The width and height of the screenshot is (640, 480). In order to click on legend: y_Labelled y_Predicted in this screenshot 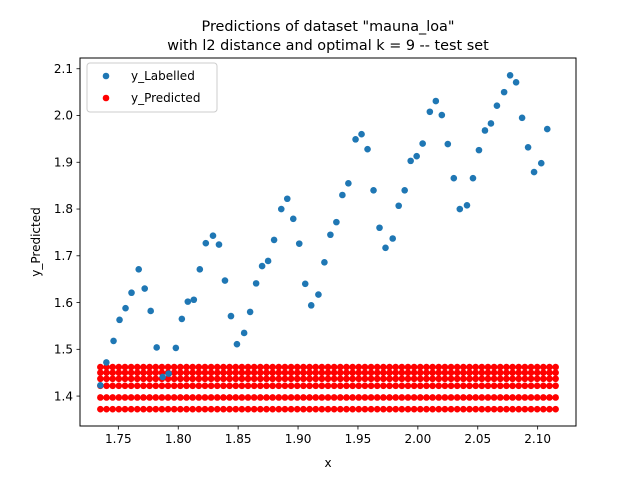, I will do `click(152, 87)`.